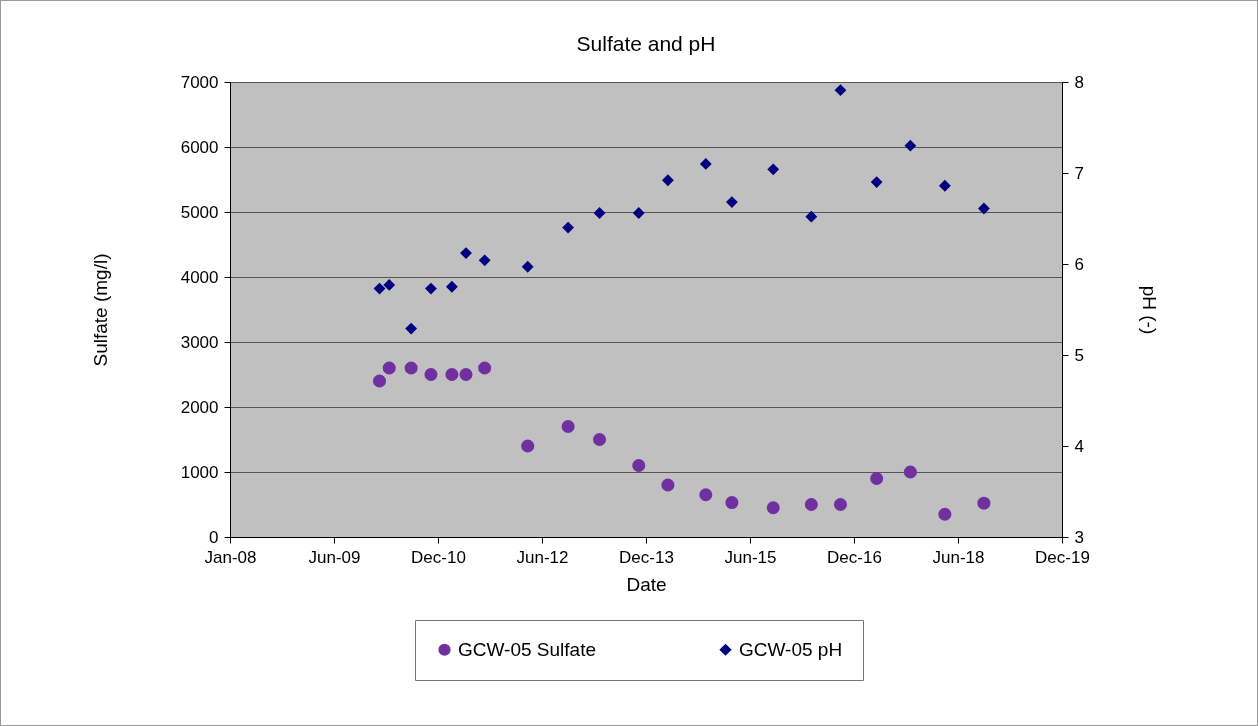 This screenshot has width=1258, height=726. I want to click on y2-tick-label: 5, so click(1079, 355).